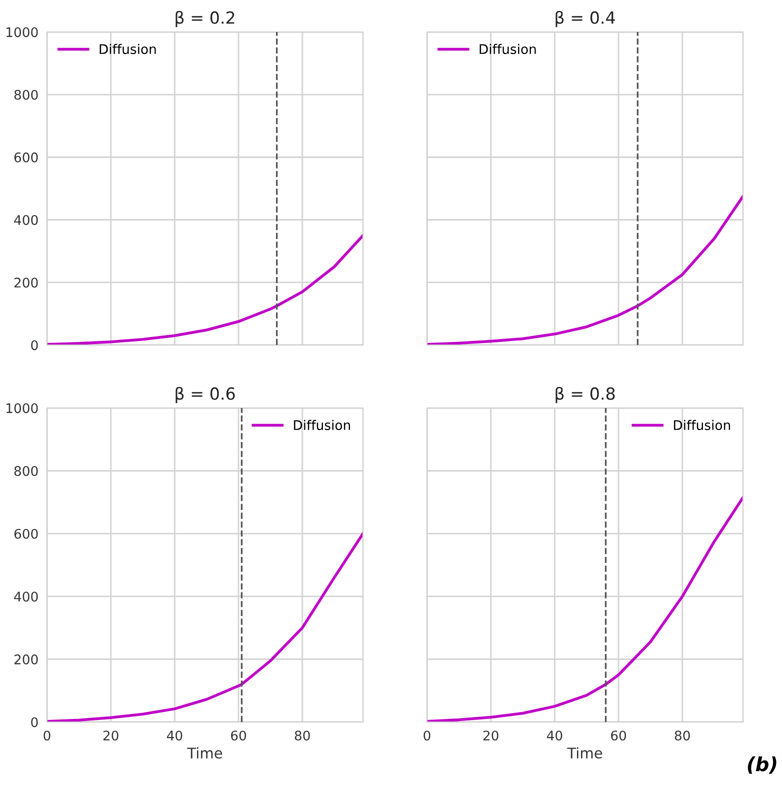 The image size is (782, 787). Describe the element at coordinates (205, 395) in the screenshot. I see `chart-title: β = 0.6` at that location.